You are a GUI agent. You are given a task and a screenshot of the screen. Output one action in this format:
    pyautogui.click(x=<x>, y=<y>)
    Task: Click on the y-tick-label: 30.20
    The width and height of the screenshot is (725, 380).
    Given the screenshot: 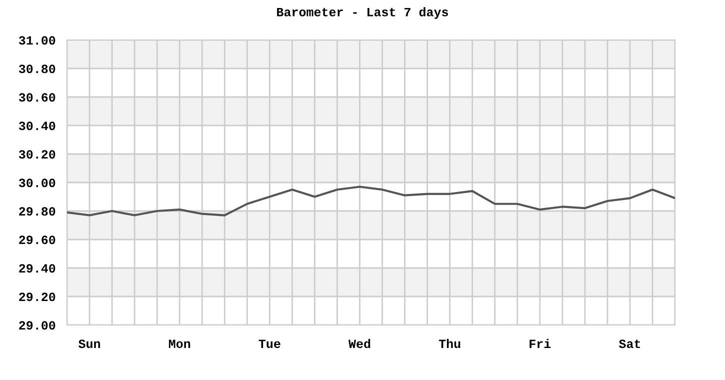 What is the action you would take?
    pyautogui.click(x=37, y=154)
    